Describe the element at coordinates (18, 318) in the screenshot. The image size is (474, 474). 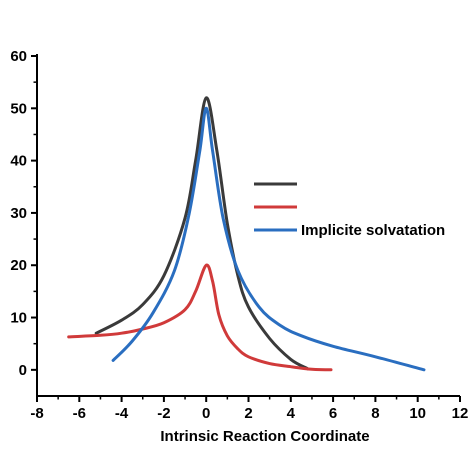
I see `y-tick-label: 10` at that location.